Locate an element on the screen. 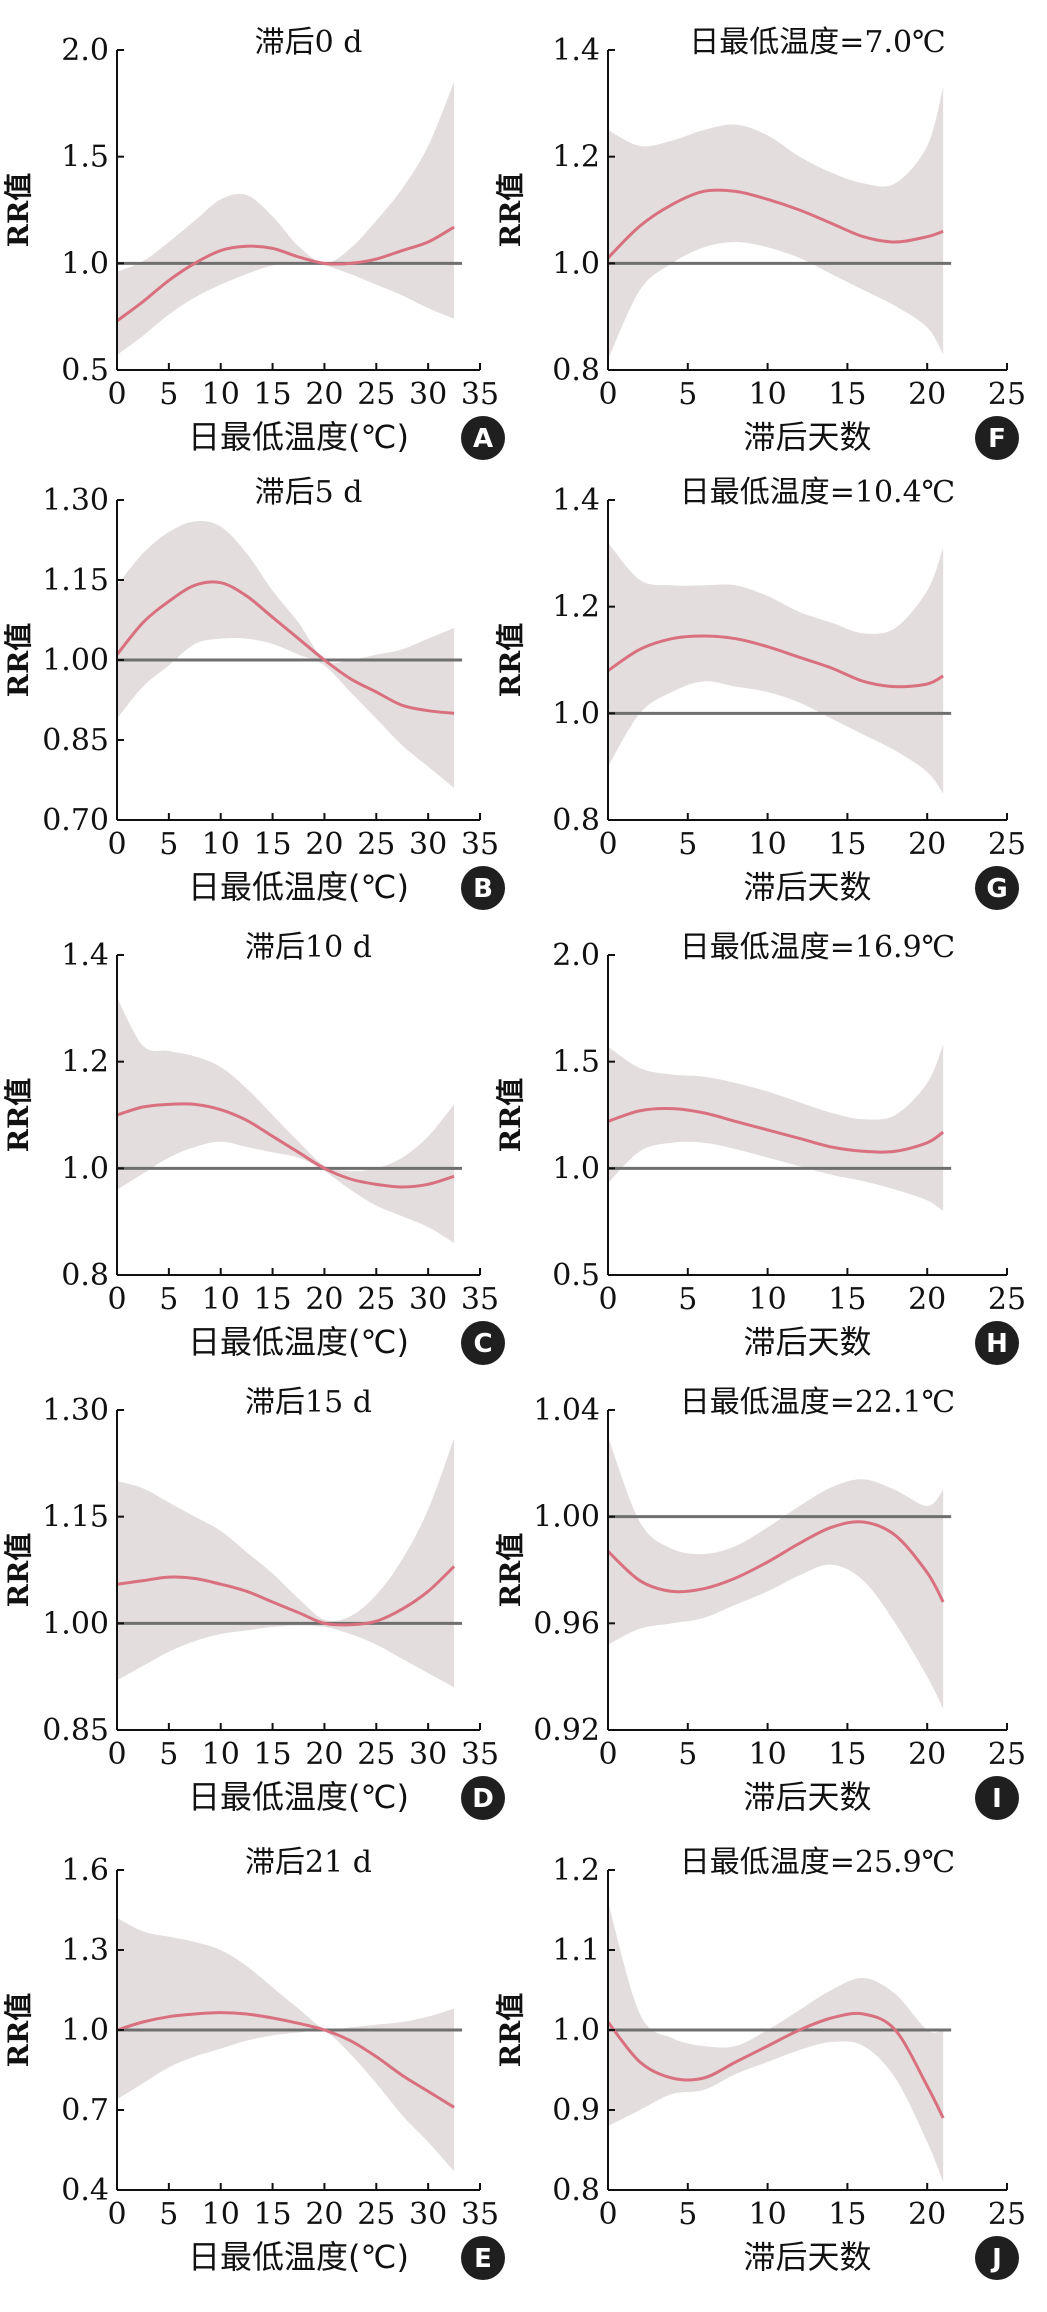  panel-title: 滞后21 d is located at coordinates (308, 1862).